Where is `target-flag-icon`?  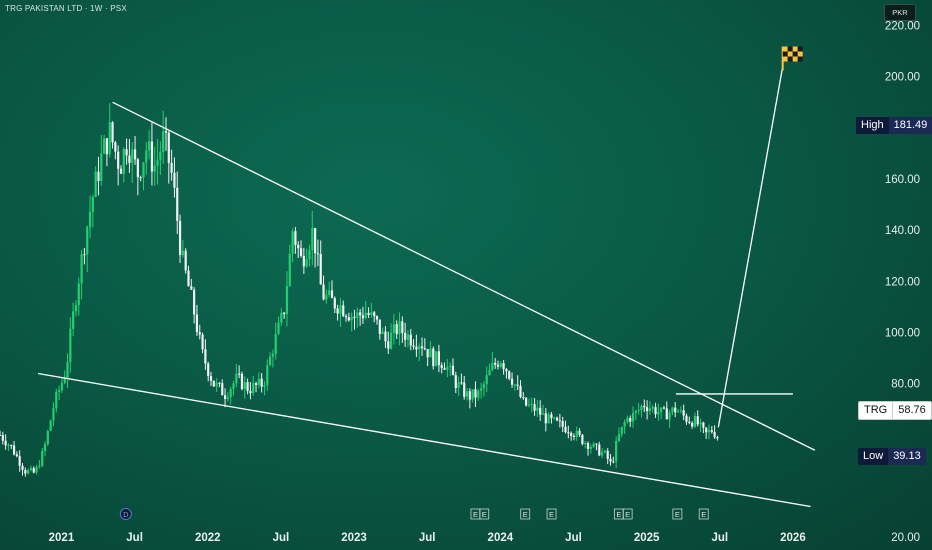 target-flag-icon is located at coordinates (793, 59).